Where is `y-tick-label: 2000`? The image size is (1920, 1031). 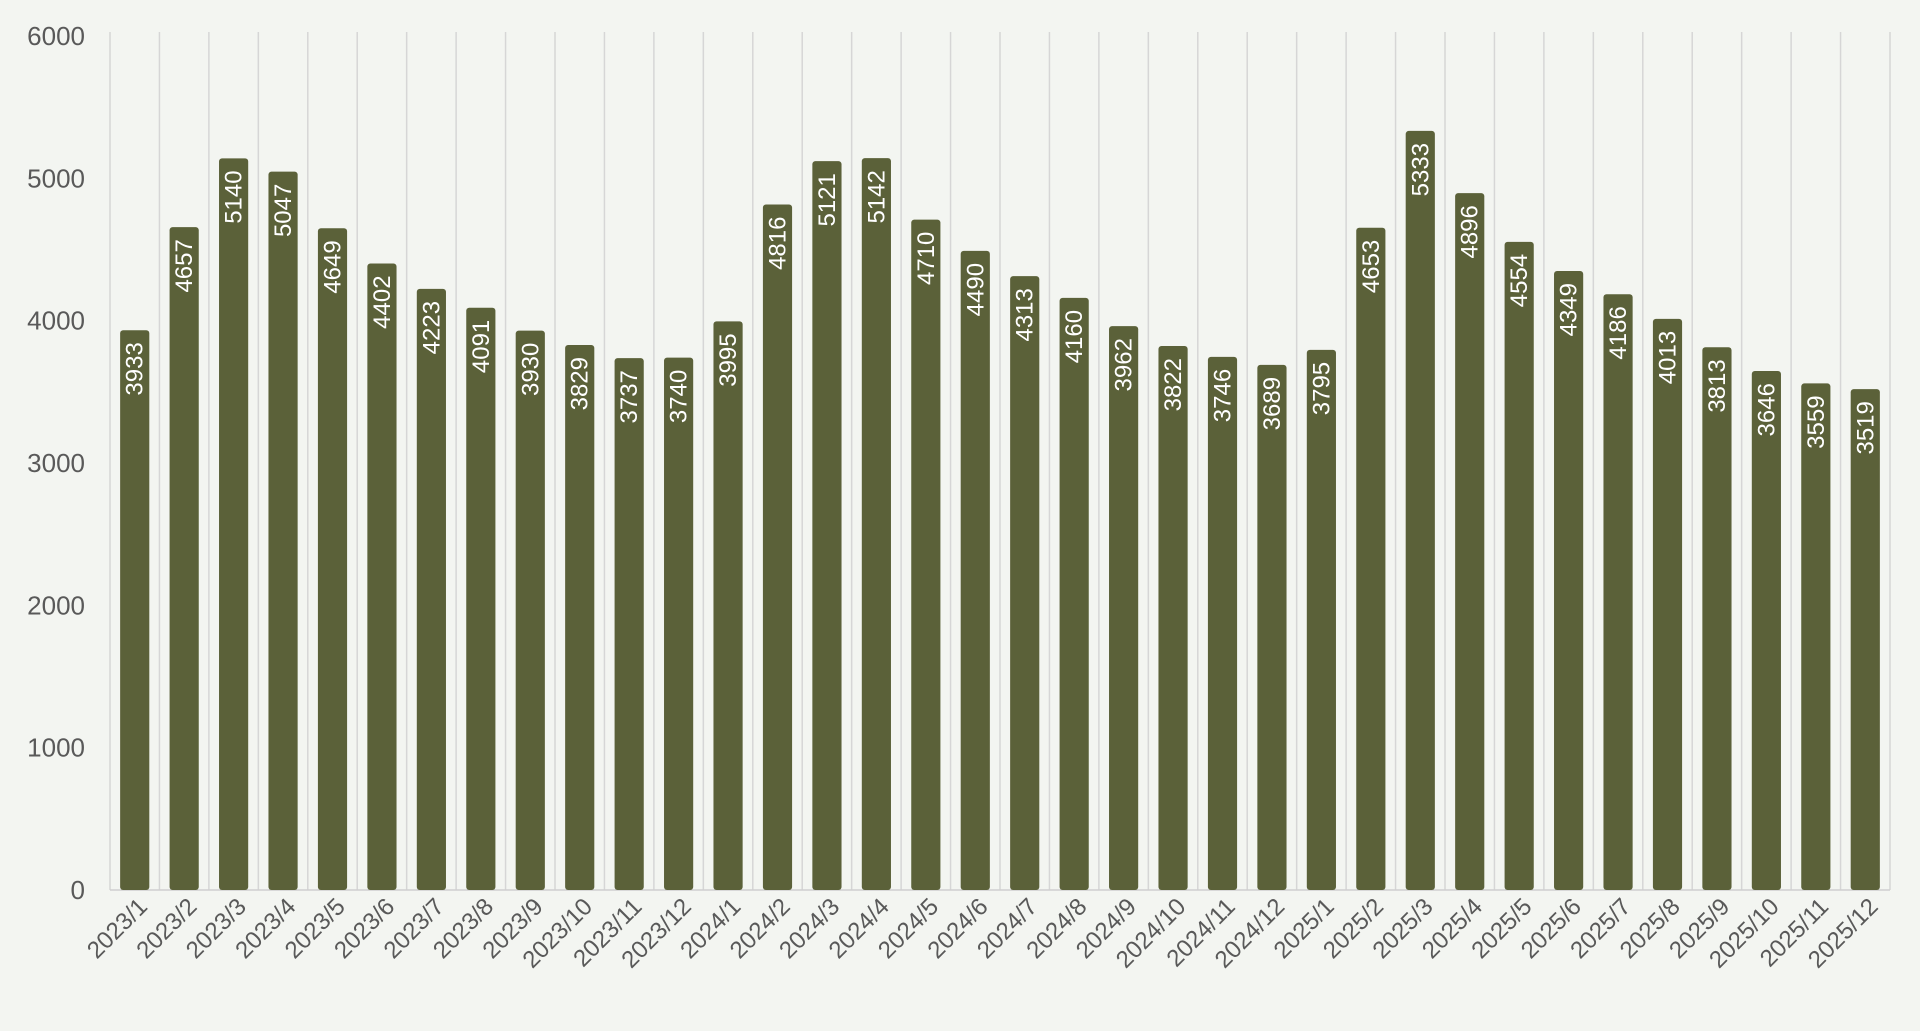 y-tick-label: 2000 is located at coordinates (56, 605).